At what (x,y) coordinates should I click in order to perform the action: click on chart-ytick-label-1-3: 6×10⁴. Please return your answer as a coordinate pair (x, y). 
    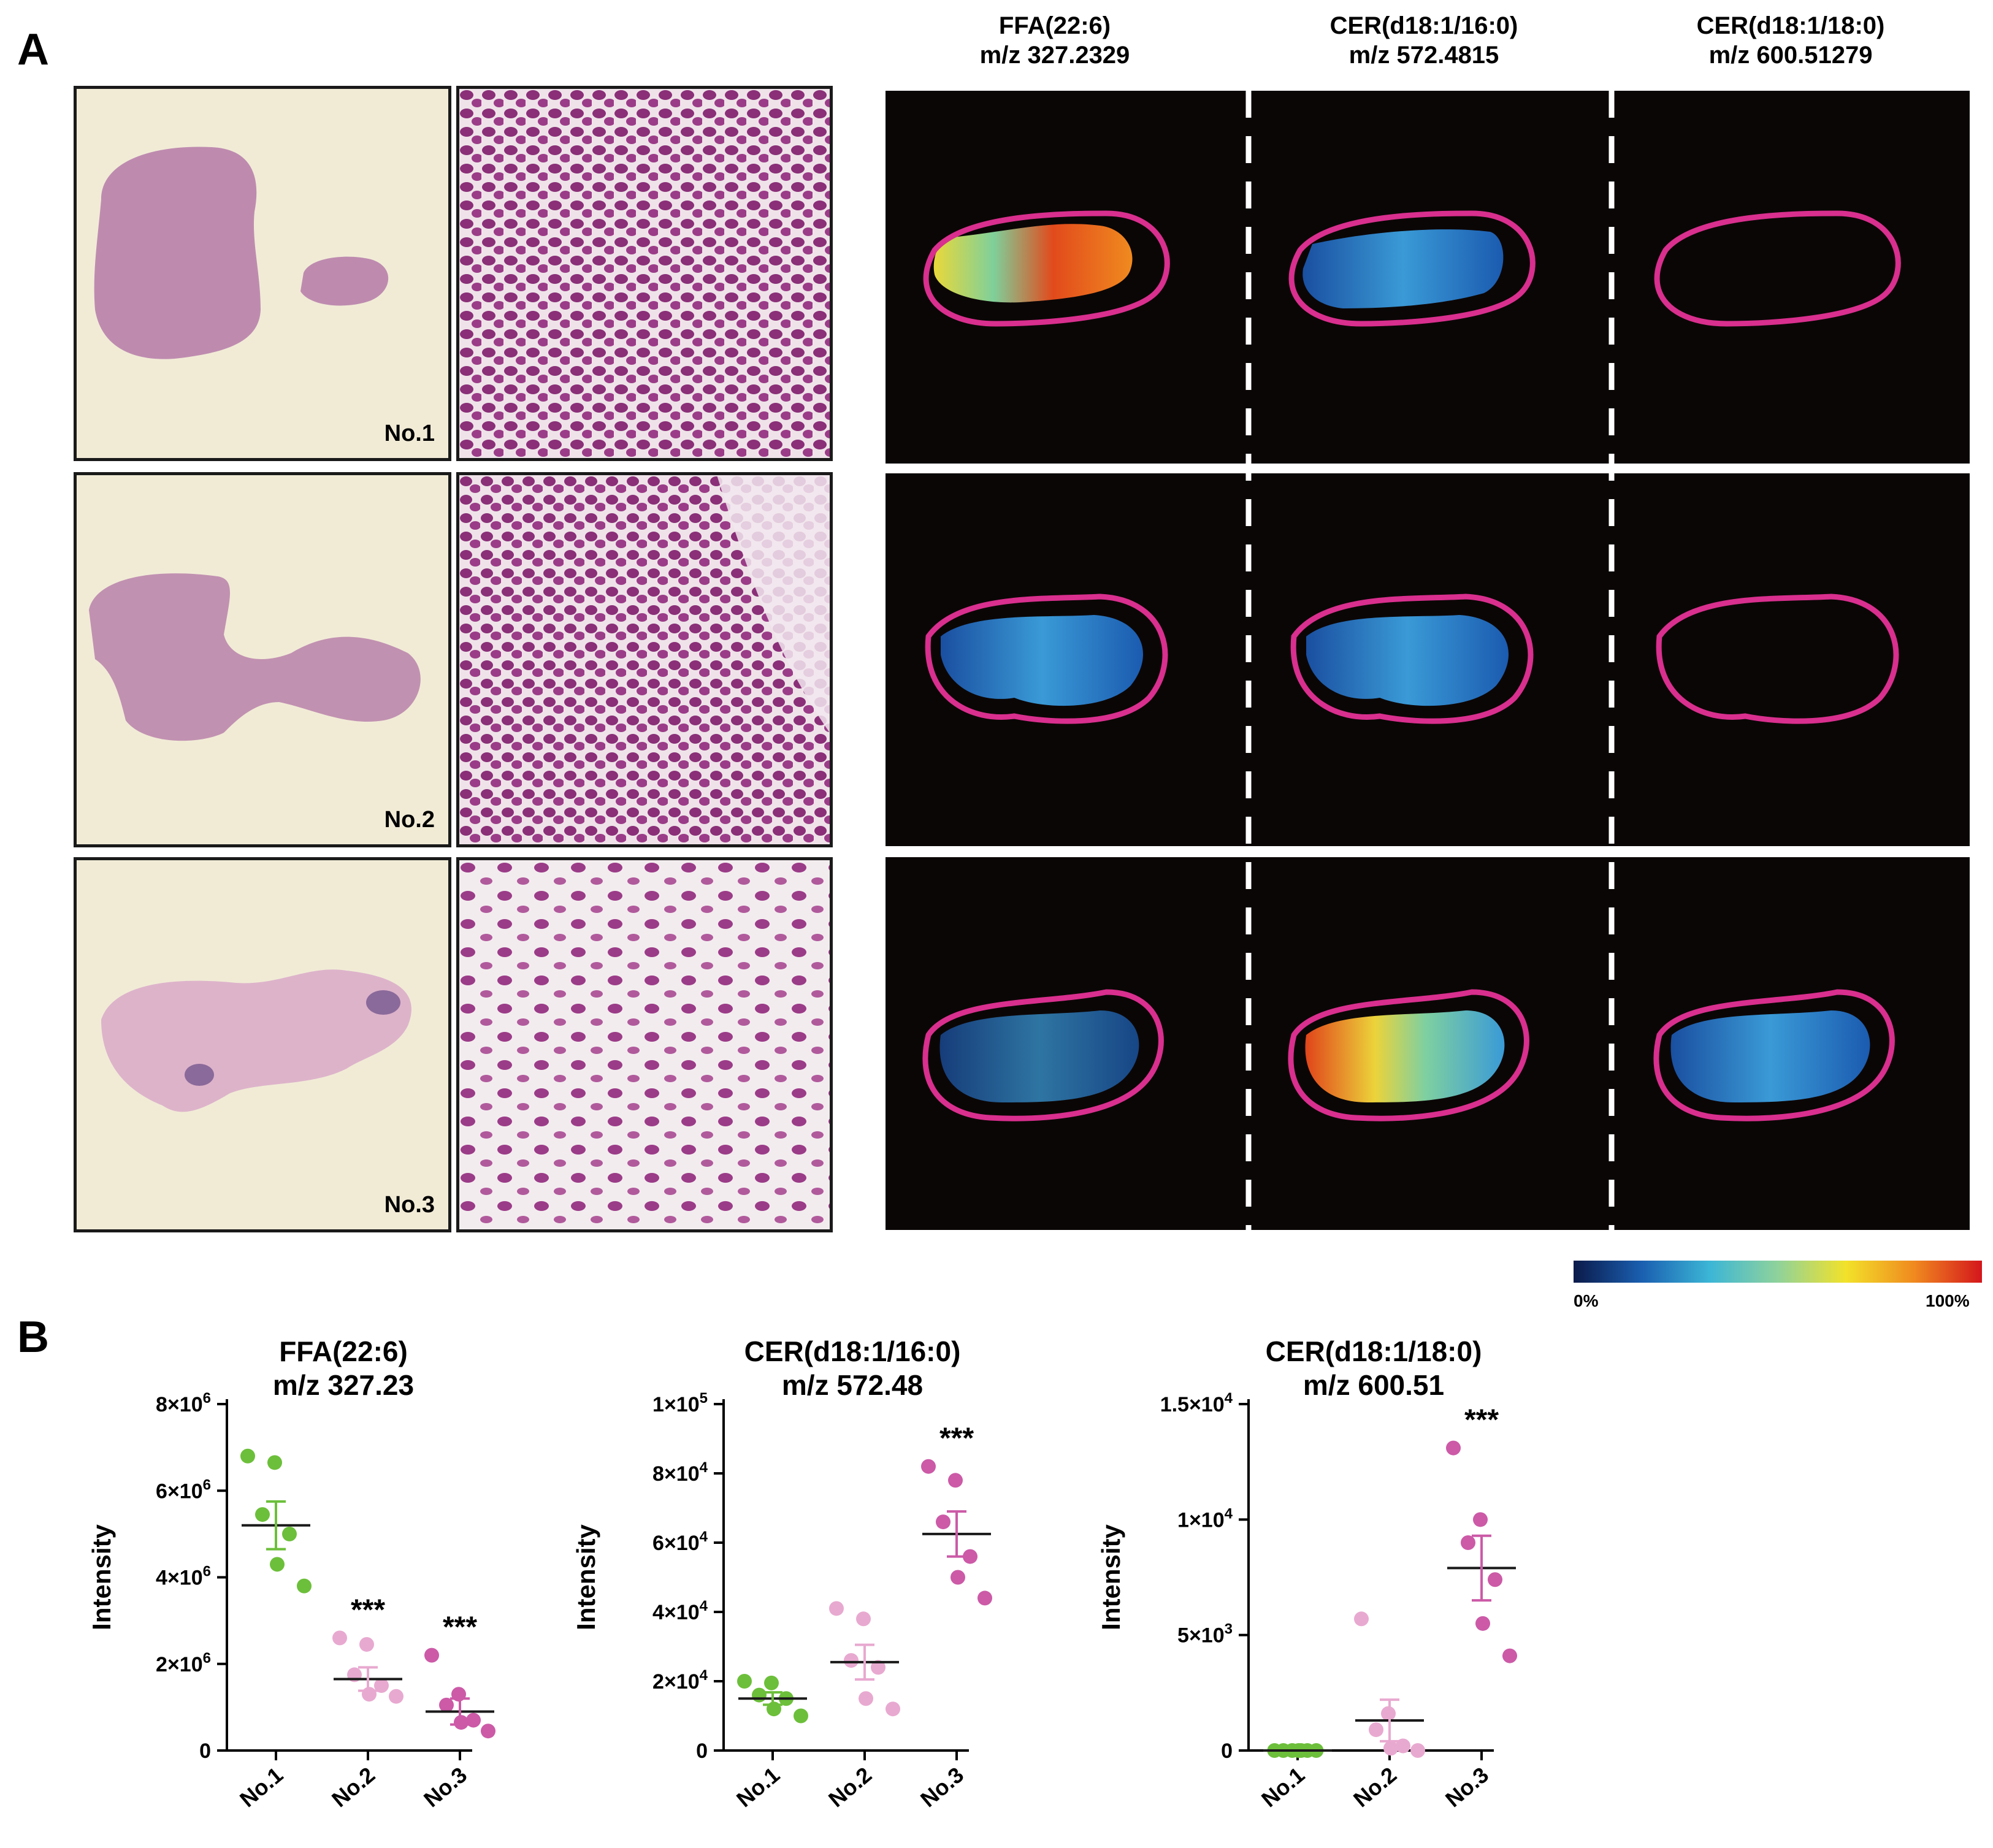
    Looking at the image, I should click on (680, 1542).